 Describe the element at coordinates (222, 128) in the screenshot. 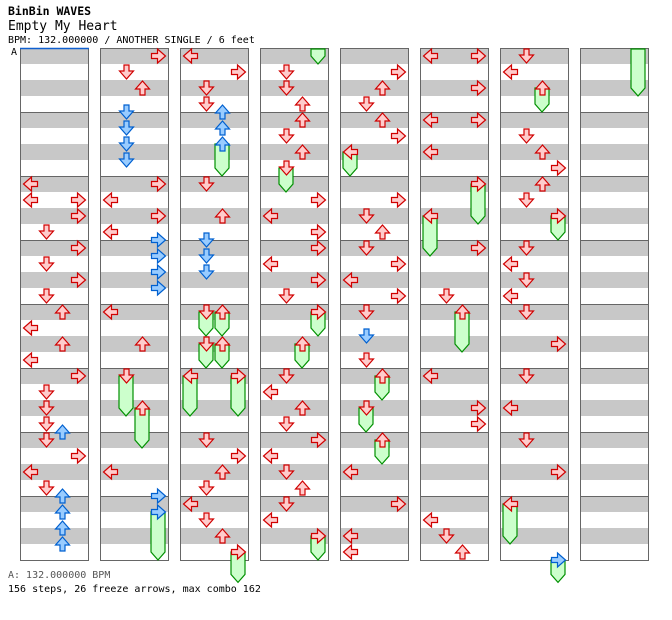

I see `eighth-note` at that location.